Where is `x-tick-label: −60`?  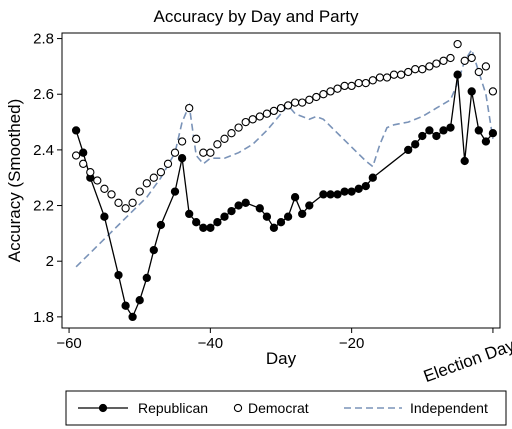
x-tick-label: −60 is located at coordinates (68, 343).